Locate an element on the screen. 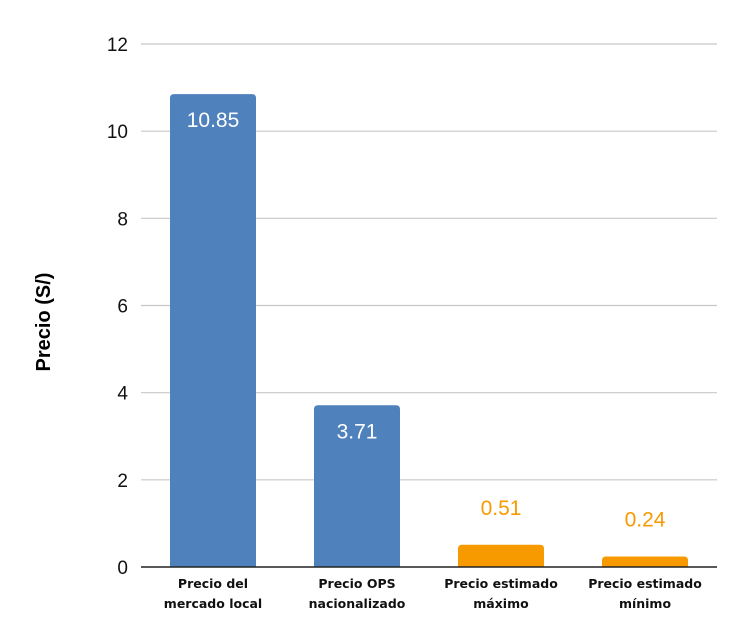  x-category-label-line: Precio del is located at coordinates (213, 583).